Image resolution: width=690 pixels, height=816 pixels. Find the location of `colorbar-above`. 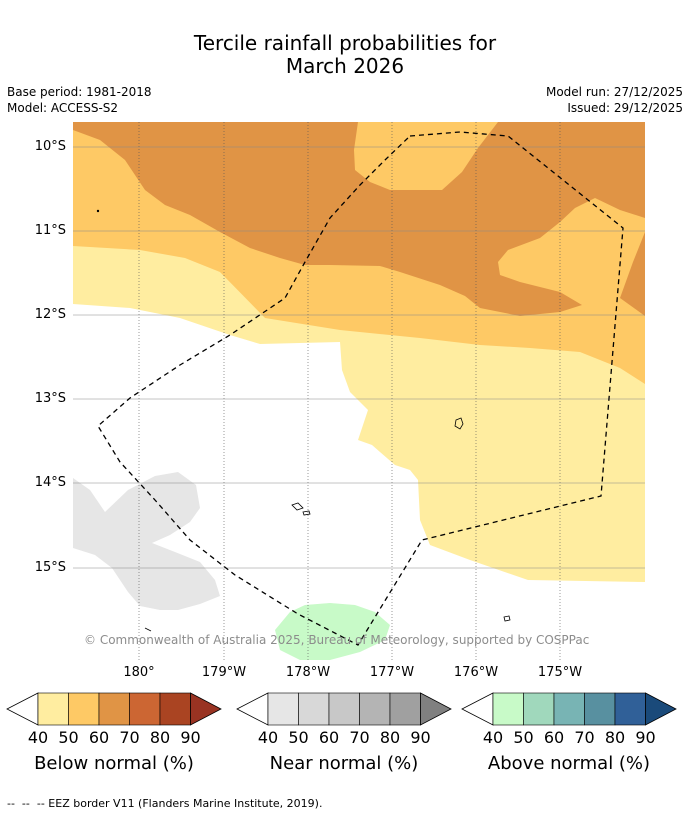

colorbar-above is located at coordinates (569, 709).